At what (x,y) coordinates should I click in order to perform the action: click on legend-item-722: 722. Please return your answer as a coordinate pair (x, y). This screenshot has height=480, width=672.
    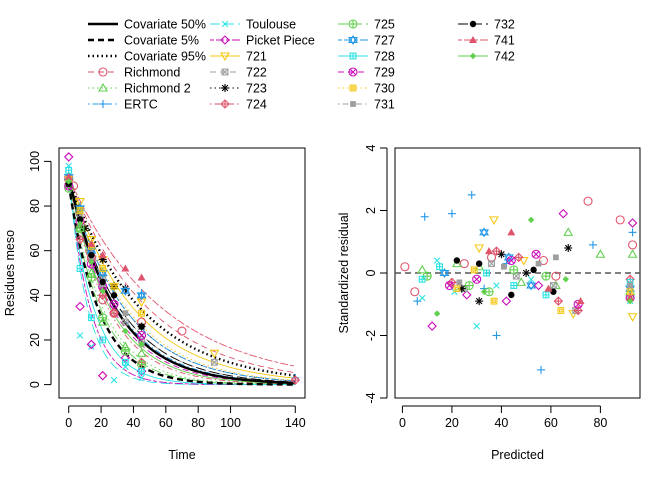
    Looking at the image, I should click on (238, 73).